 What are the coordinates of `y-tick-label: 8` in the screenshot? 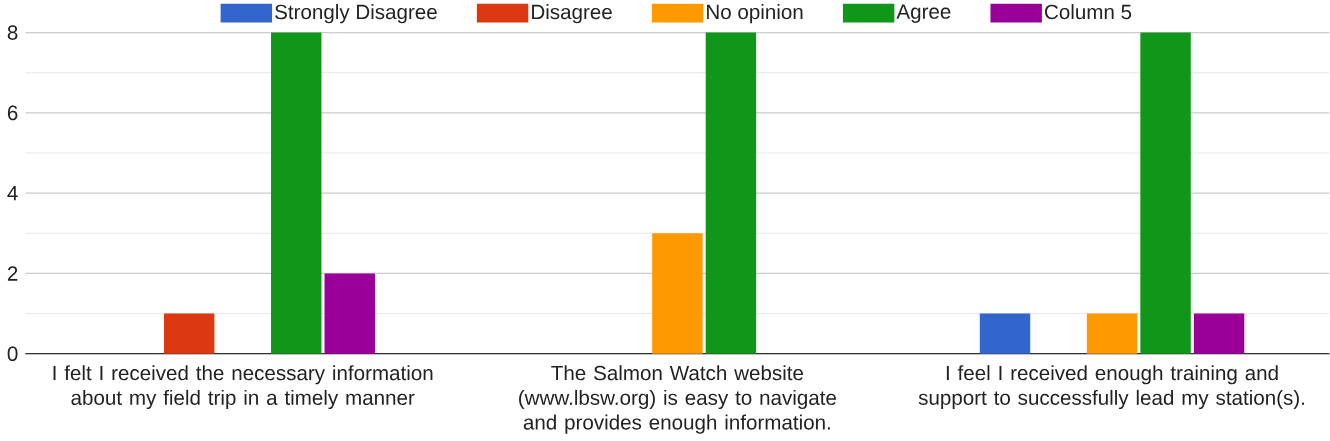 It's located at (12, 33).